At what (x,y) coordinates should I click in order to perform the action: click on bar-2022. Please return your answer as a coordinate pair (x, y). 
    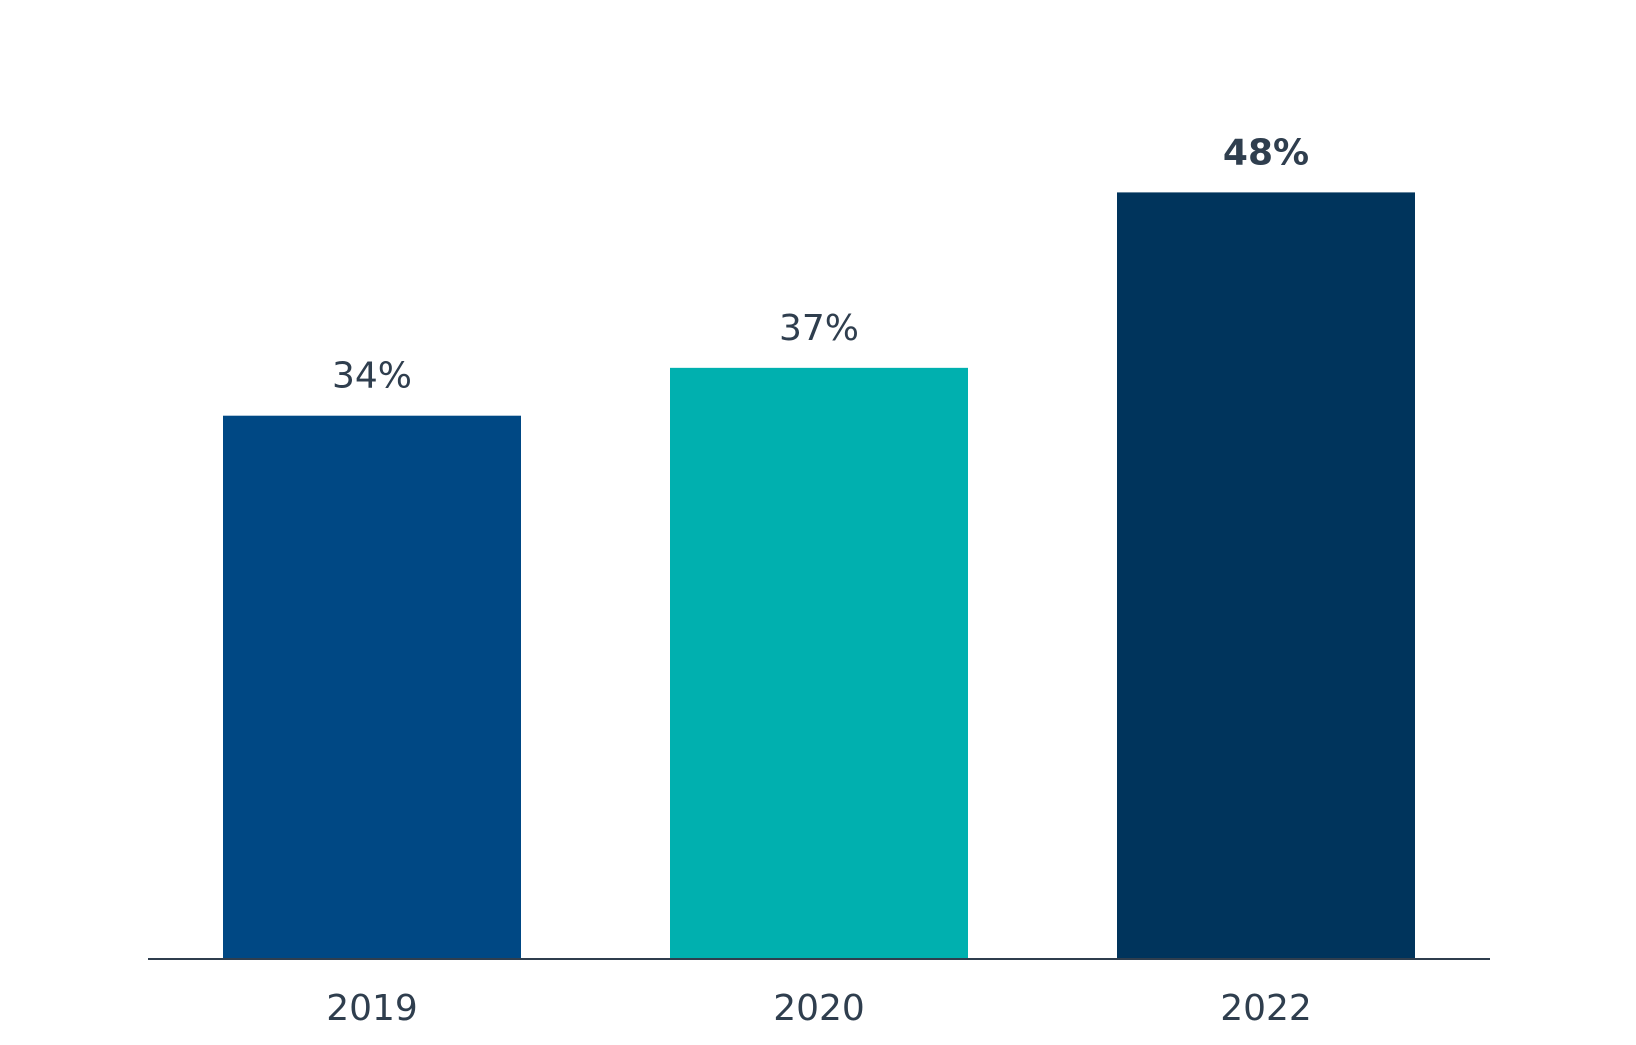
    Looking at the image, I should click on (1266, 575).